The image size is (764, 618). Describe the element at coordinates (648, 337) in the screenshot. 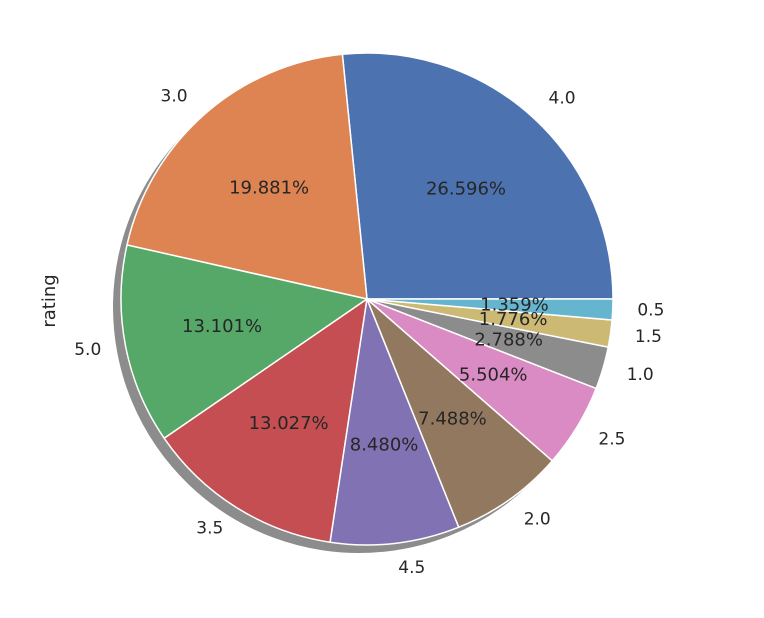

I see `slice-label-1-5: 1.5` at that location.